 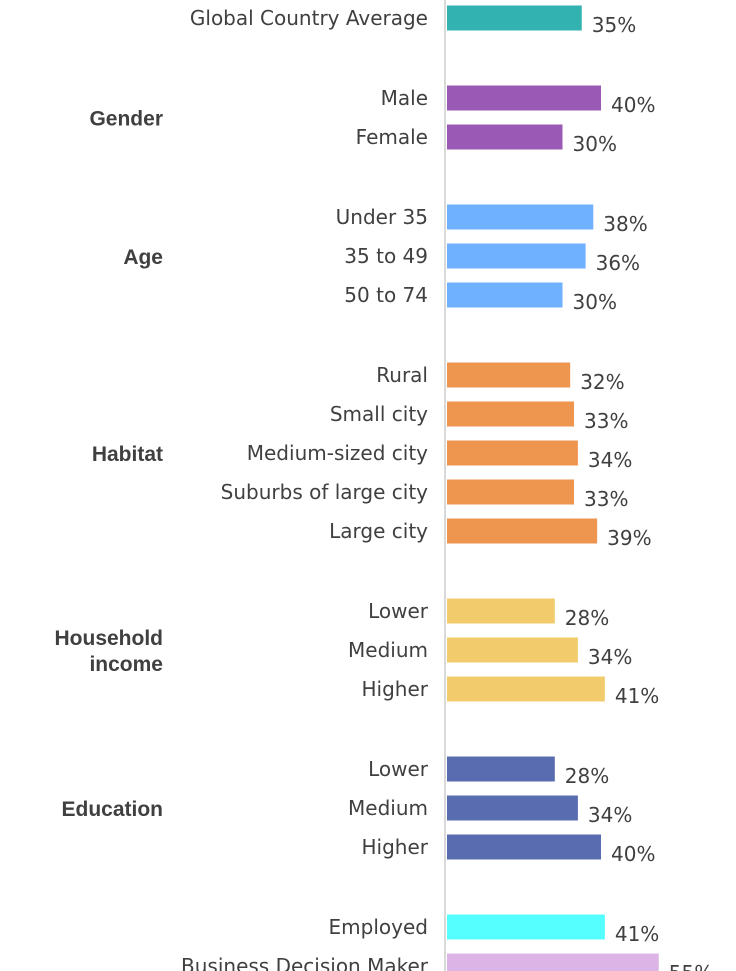 I want to click on value-label-higher: 41%, so click(x=637, y=696).